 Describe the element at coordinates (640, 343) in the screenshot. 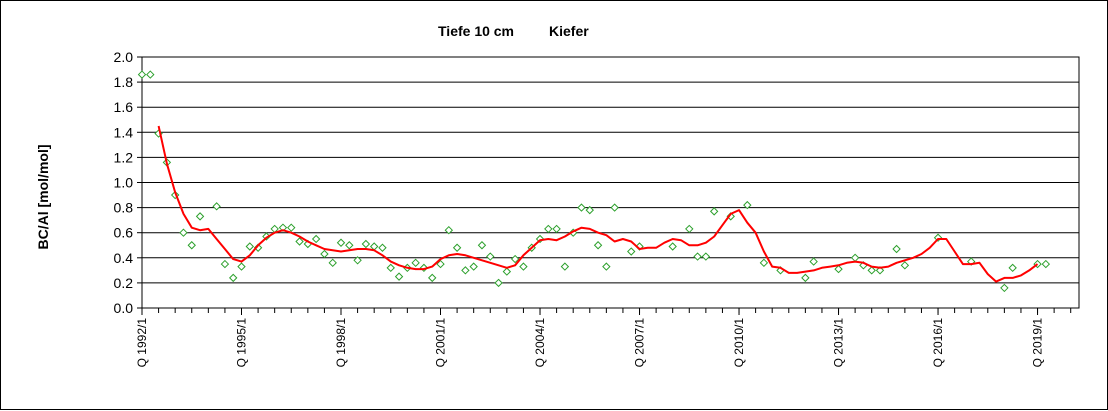

I see `x-tick-label-5: Q 2007/1` at that location.